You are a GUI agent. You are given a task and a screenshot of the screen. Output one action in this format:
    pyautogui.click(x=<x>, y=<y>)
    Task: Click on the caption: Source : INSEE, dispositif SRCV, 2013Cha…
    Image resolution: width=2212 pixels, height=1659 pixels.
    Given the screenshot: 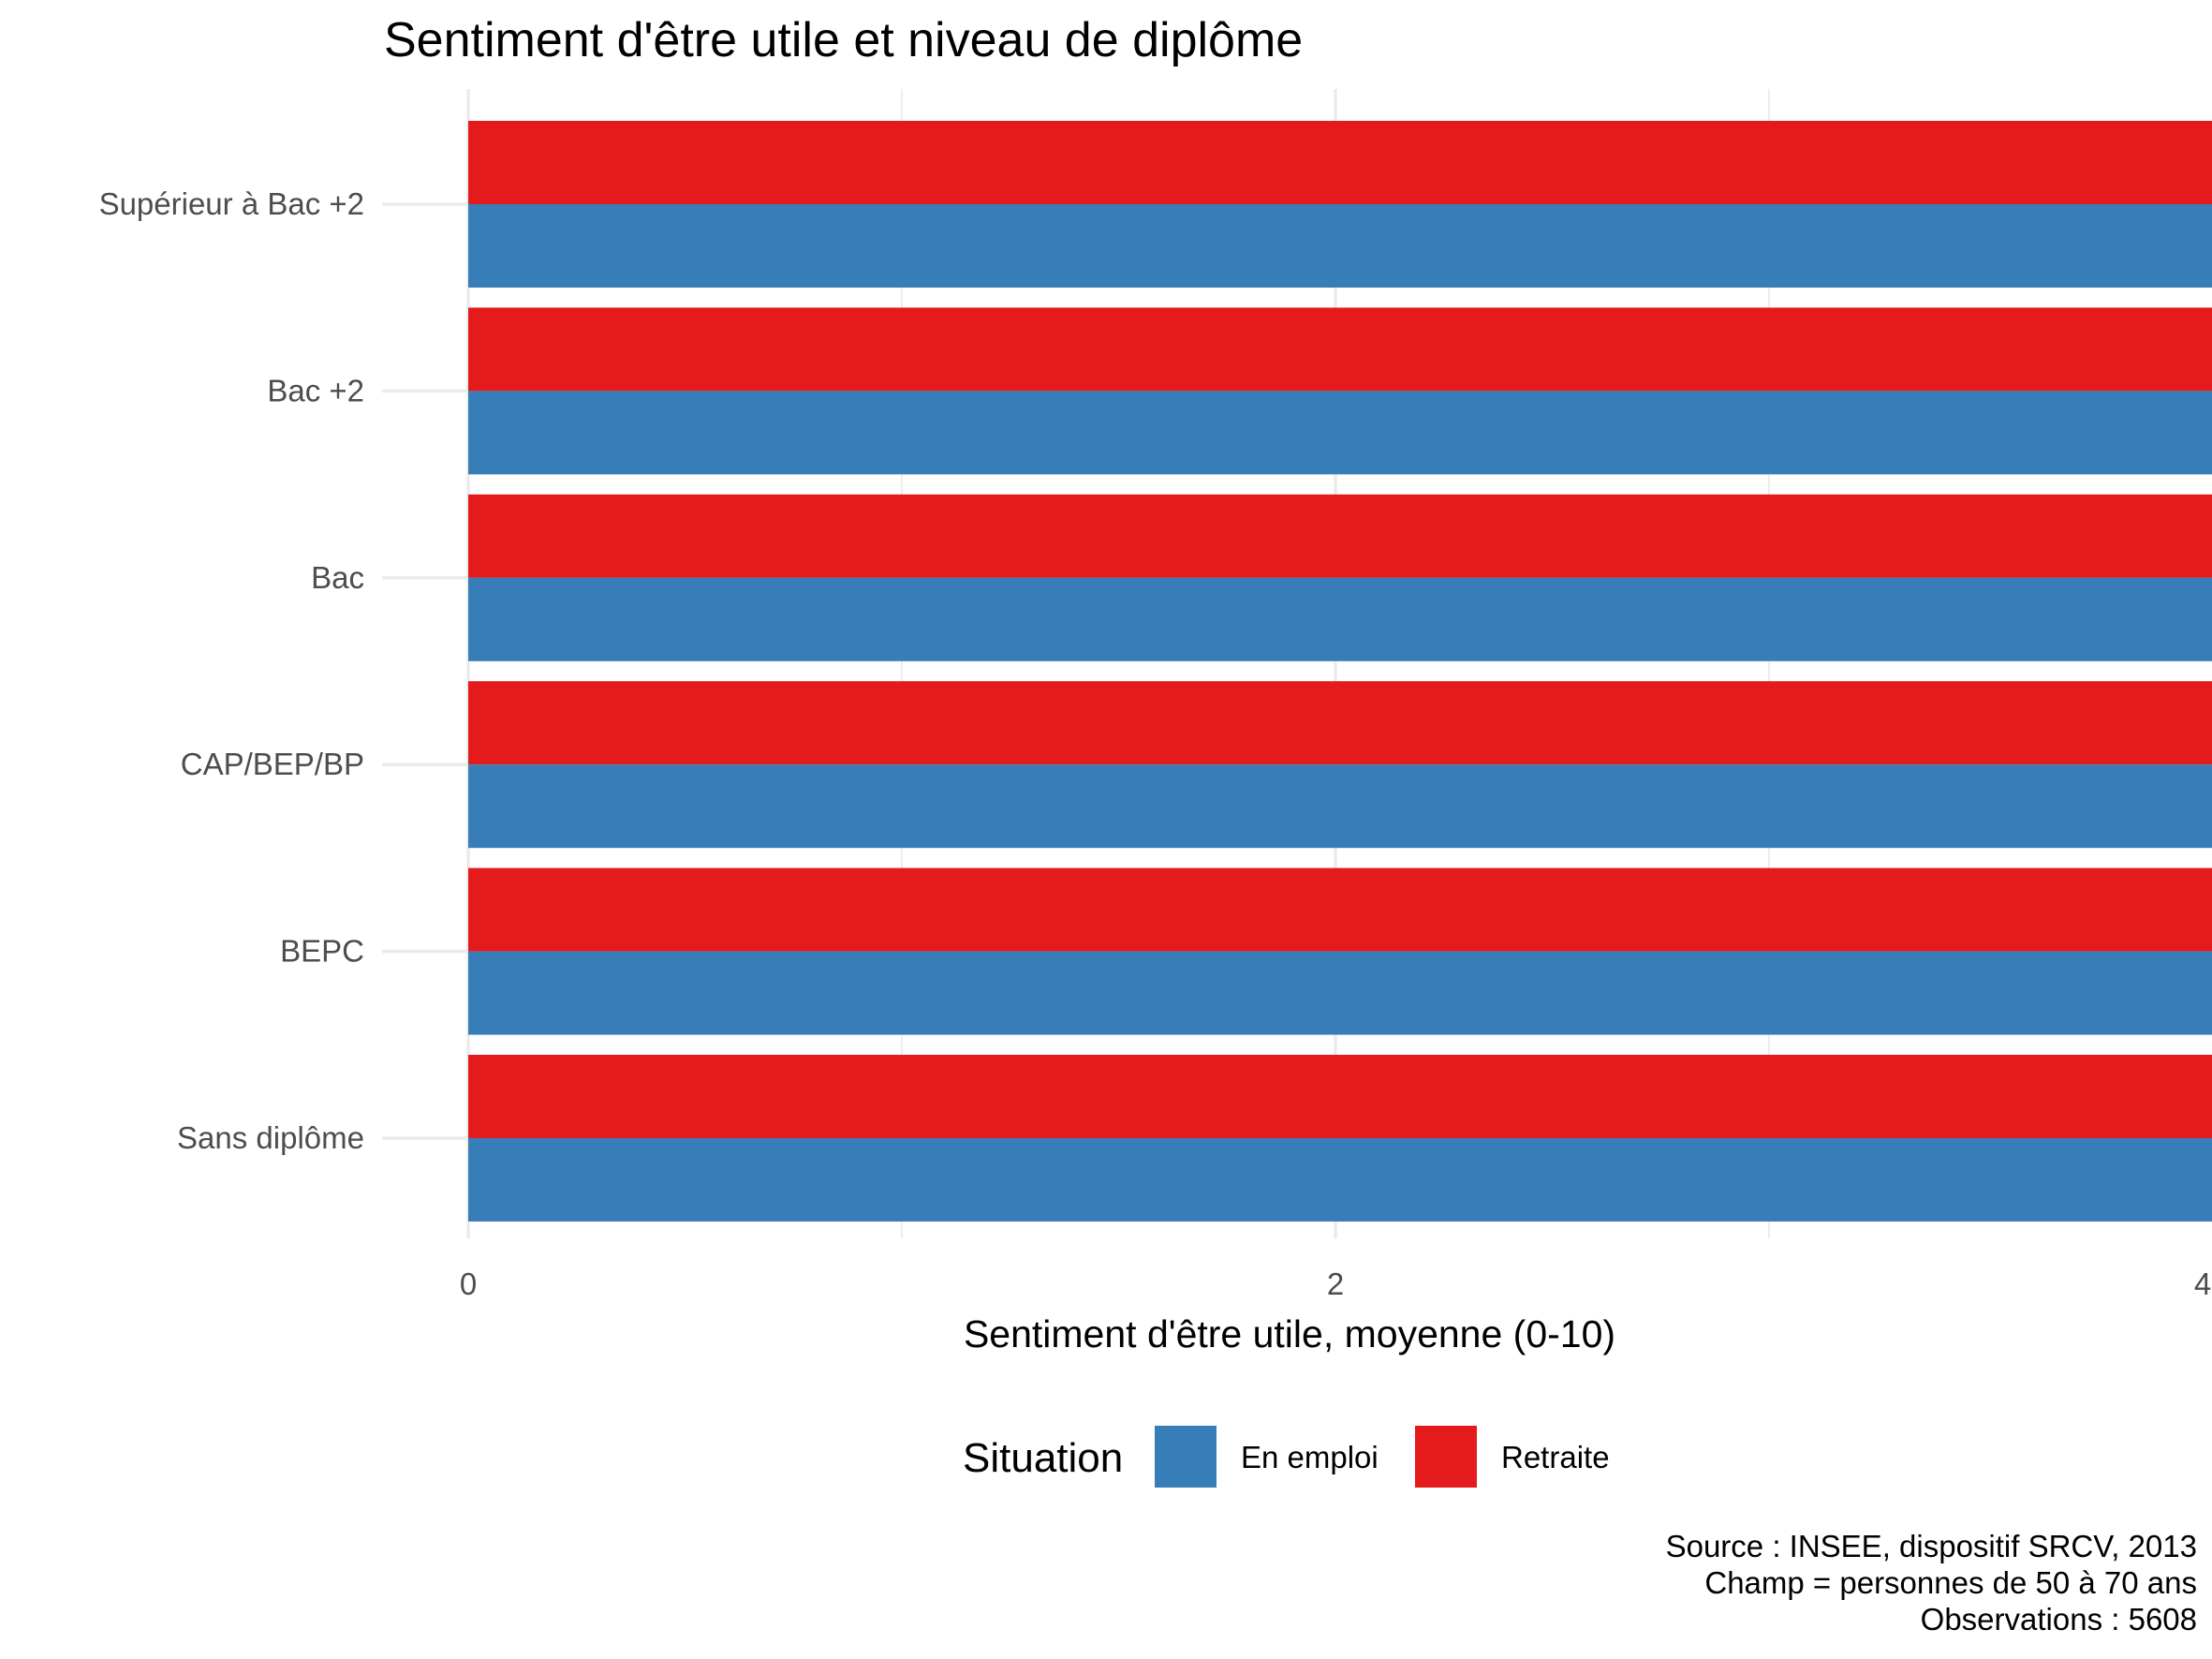 What is the action you would take?
    pyautogui.click(x=1931, y=1583)
    